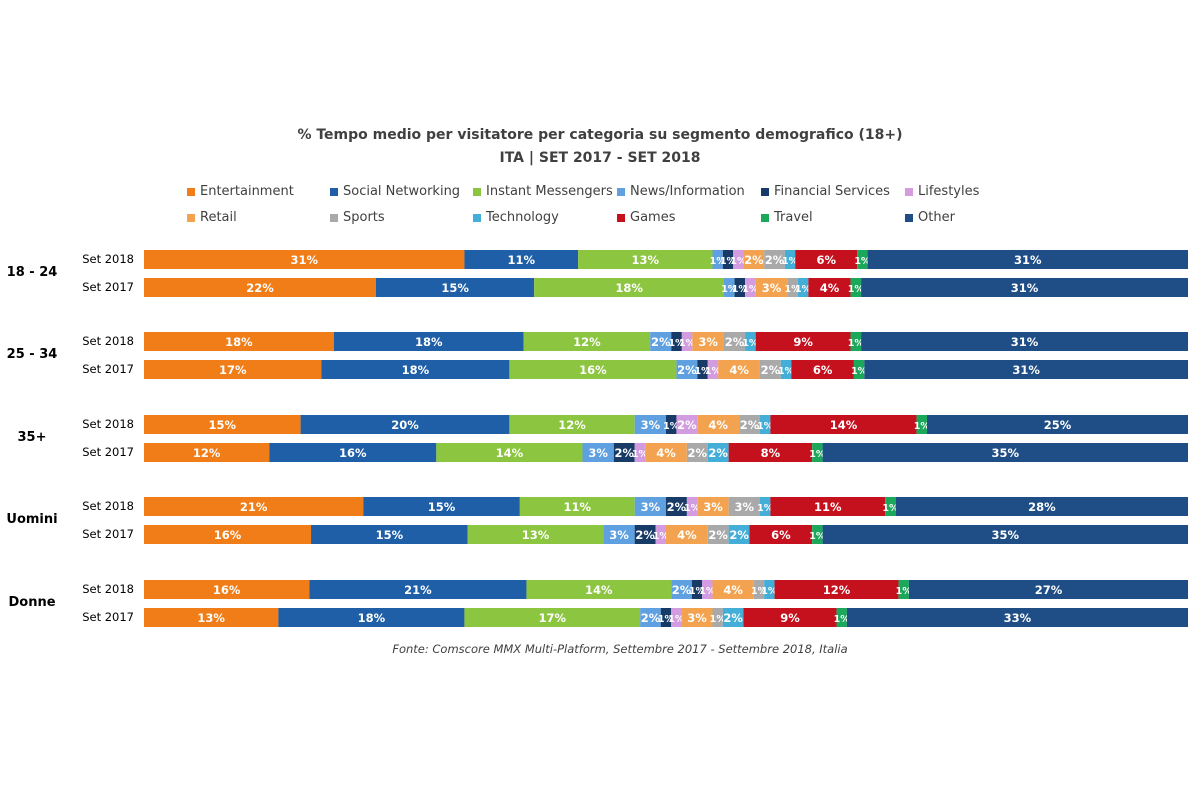 This screenshot has height=799, width=1200. I want to click on bar-value-label: 21%, so click(254, 507).